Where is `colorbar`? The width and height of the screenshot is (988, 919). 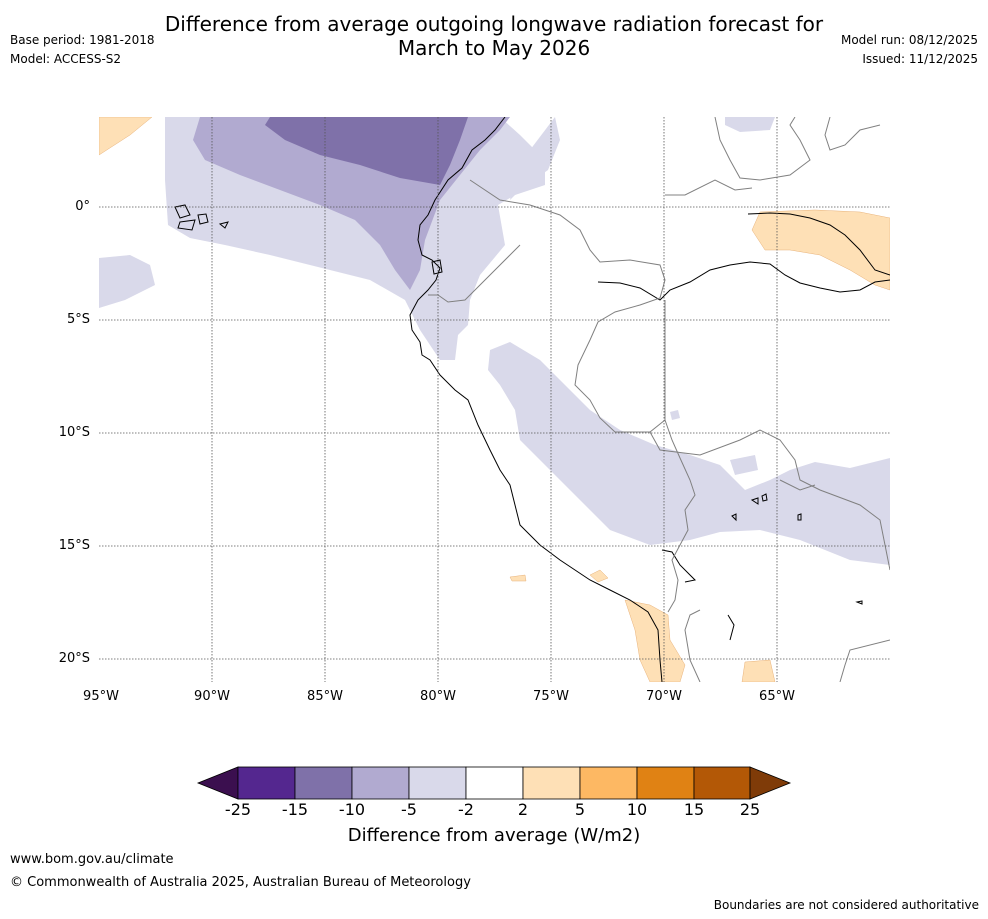
colorbar is located at coordinates (494, 783).